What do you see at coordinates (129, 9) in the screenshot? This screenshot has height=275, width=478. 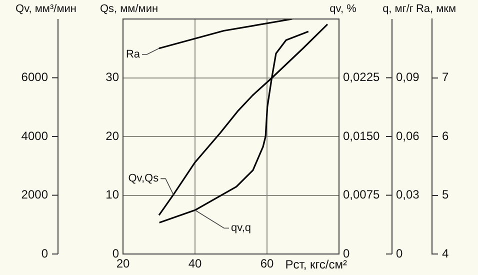 I see `y-axis-title: Qs, мм/мин` at bounding box center [129, 9].